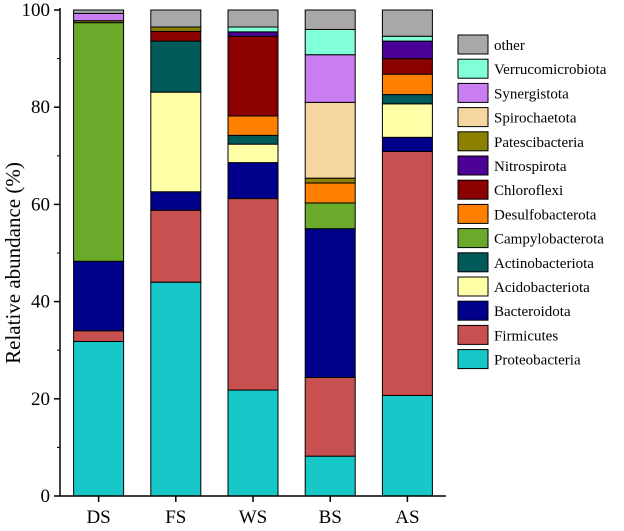 The height and width of the screenshot is (531, 624). I want to click on legend-label-proteobacteria: Proteobacteria, so click(537, 361).